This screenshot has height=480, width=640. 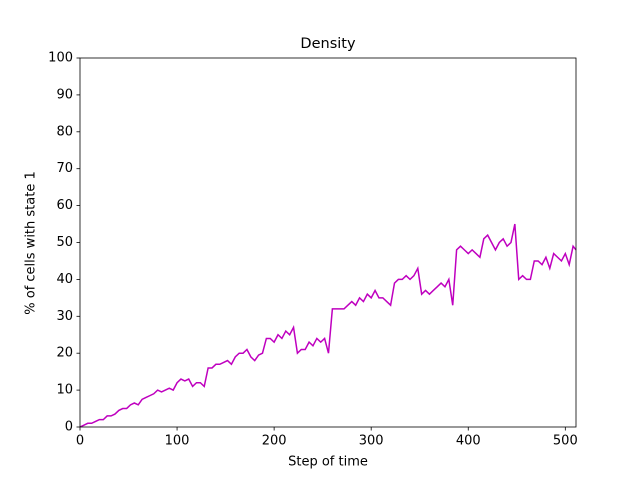 What do you see at coordinates (64, 94) in the screenshot?
I see `y-tick-label: 90` at bounding box center [64, 94].